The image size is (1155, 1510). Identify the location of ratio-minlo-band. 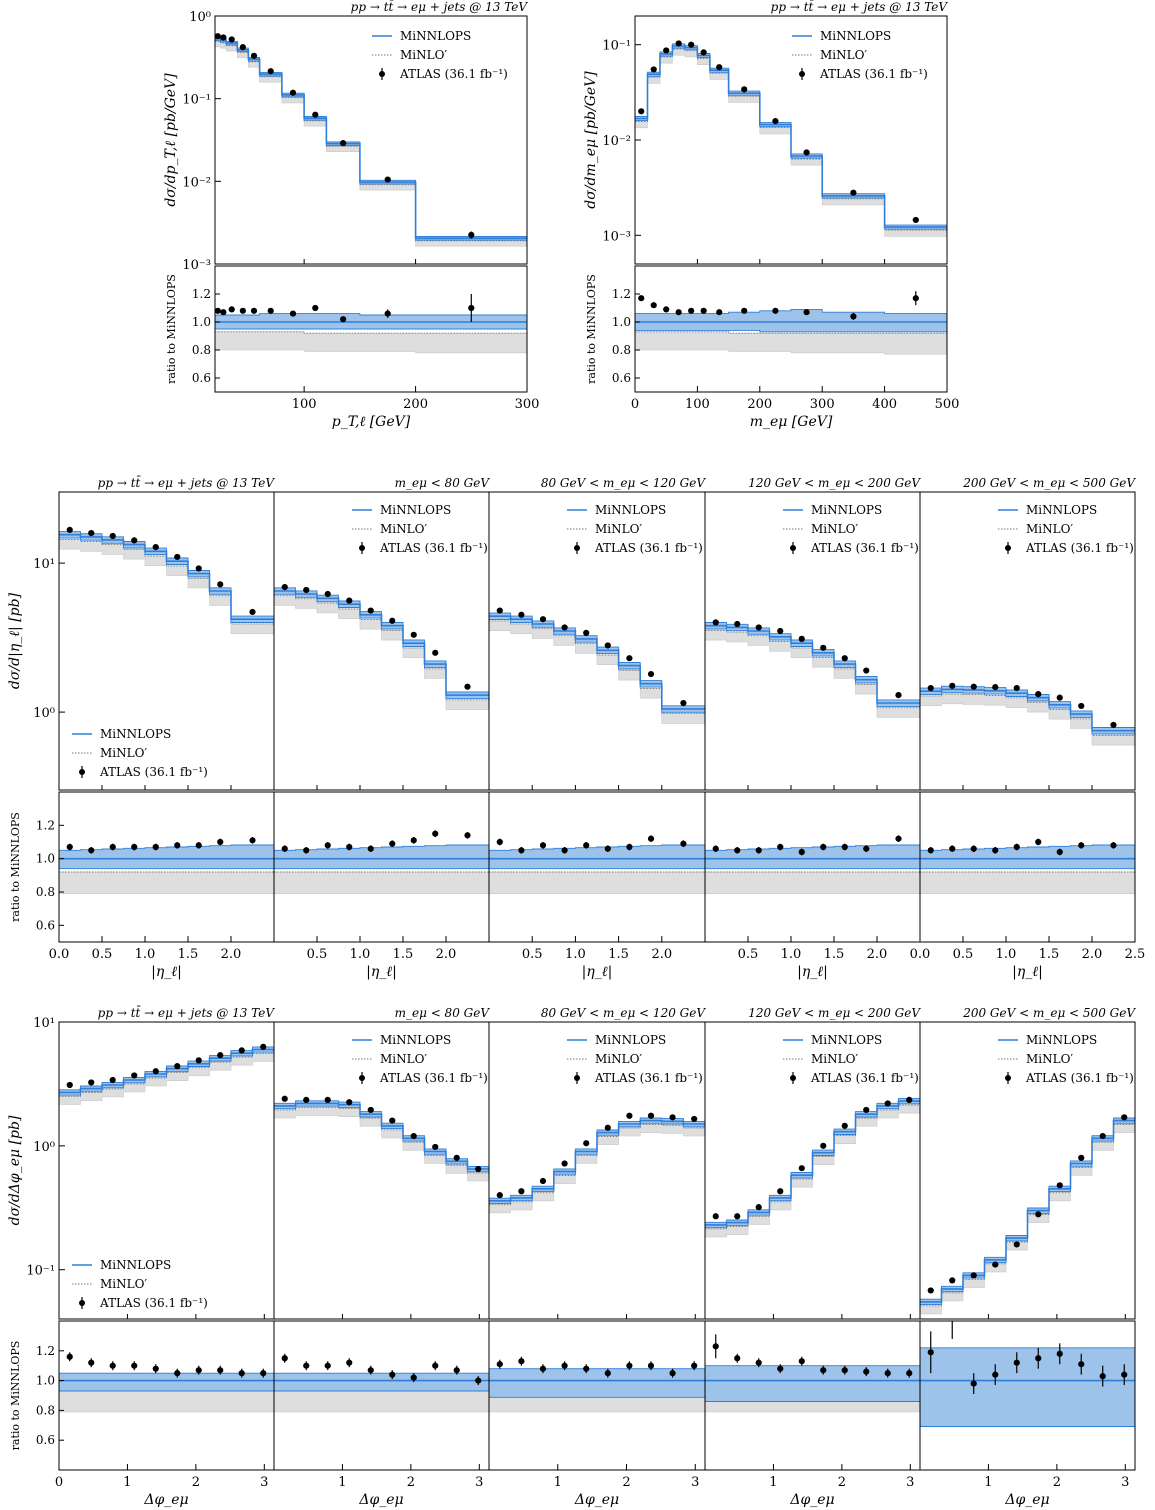
(791, 343).